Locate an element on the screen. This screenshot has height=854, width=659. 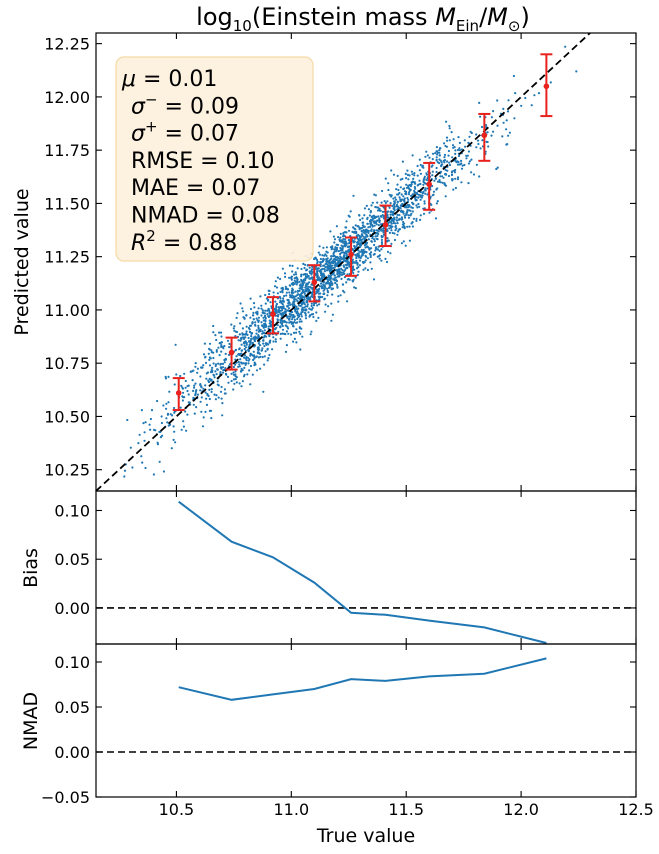
y-tick-label: 0.05 is located at coordinates (72, 559).